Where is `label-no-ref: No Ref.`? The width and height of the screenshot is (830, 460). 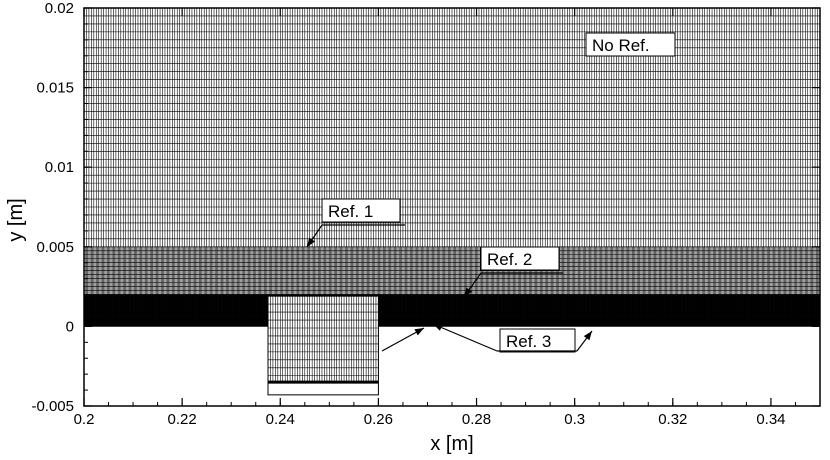
label-no-ref: No Ref. is located at coordinates (630, 44).